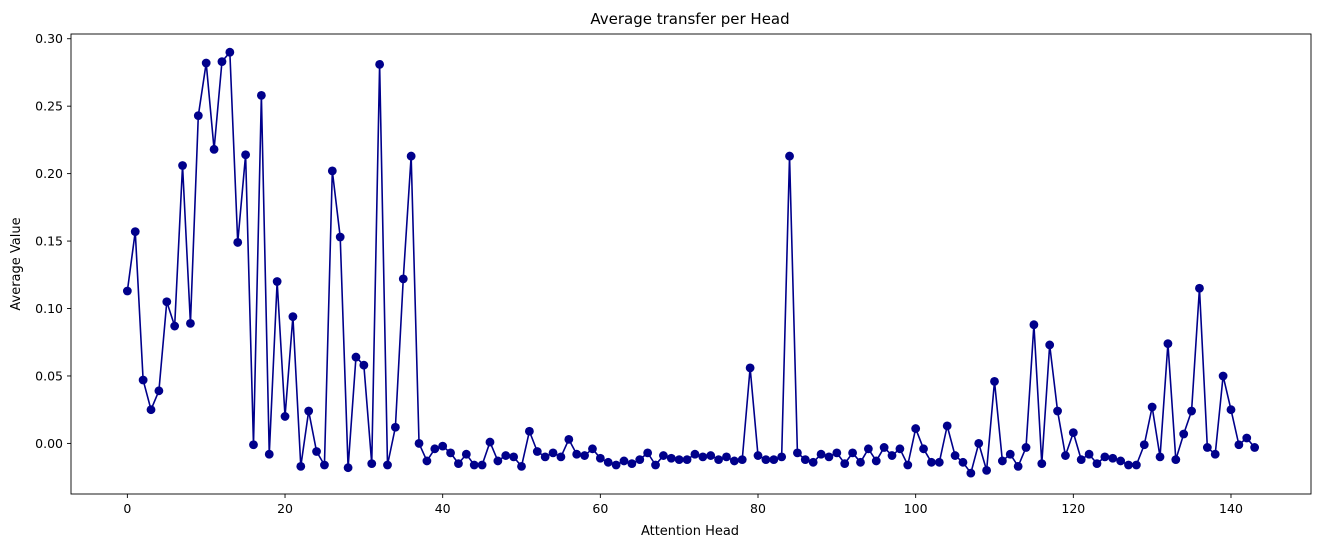 This screenshot has width=1320, height=547. I want to click on x-tick-label: 40, so click(443, 508).